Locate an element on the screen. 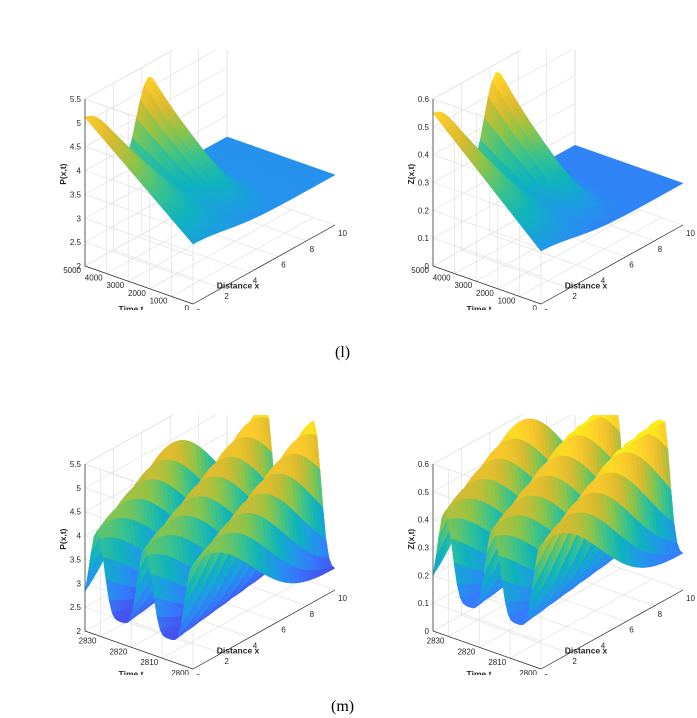  z-tick-label: 0 is located at coordinates (427, 266).